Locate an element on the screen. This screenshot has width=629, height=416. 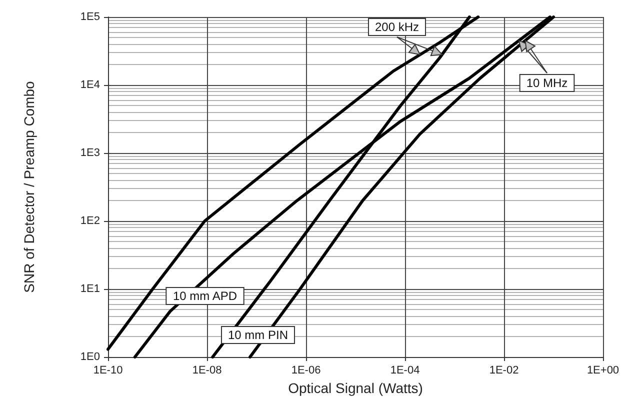
x-axis-title: Optical Signal (Watts) is located at coordinates (355, 388).